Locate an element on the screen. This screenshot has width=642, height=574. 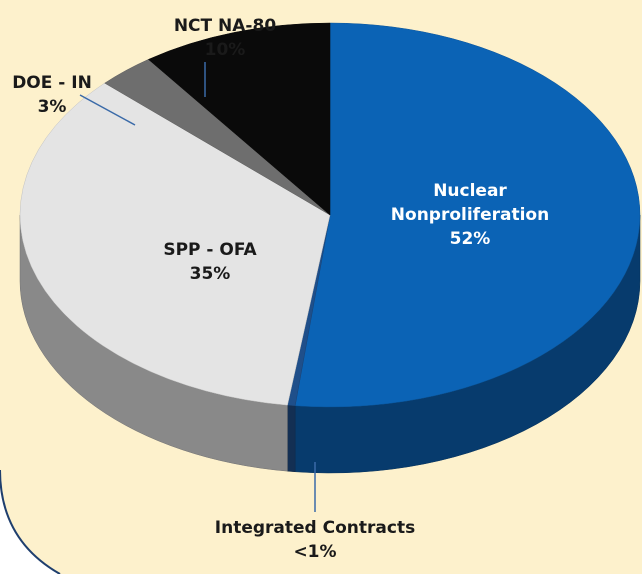
value-label: 10% is located at coordinates (225, 50).